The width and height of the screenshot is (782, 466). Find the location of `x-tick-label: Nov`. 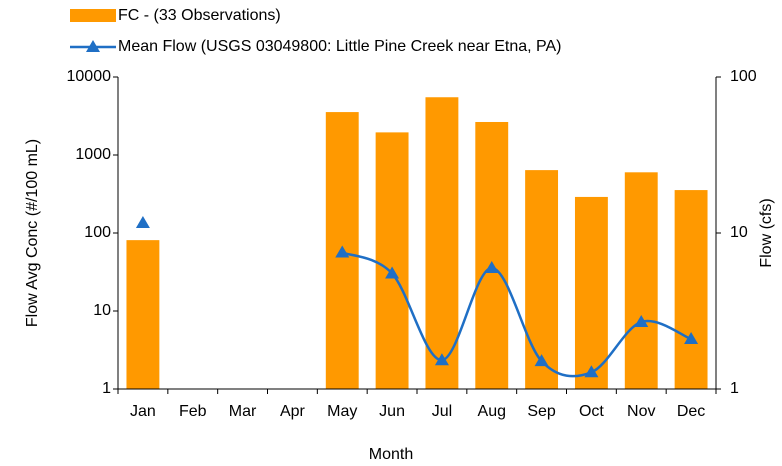

x-tick-label: Nov is located at coordinates (641, 411).